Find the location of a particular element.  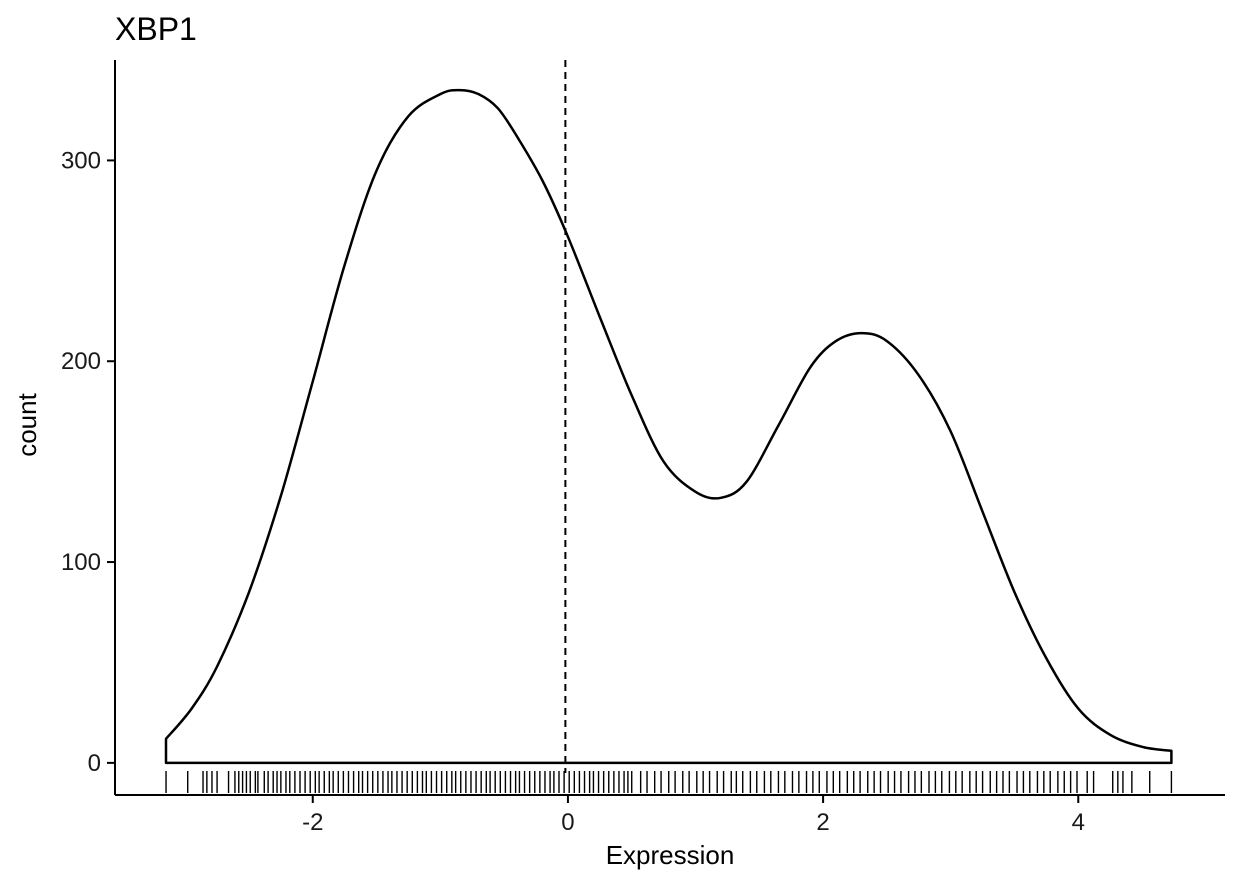

y-tick-label: 0 is located at coordinates (94, 763).